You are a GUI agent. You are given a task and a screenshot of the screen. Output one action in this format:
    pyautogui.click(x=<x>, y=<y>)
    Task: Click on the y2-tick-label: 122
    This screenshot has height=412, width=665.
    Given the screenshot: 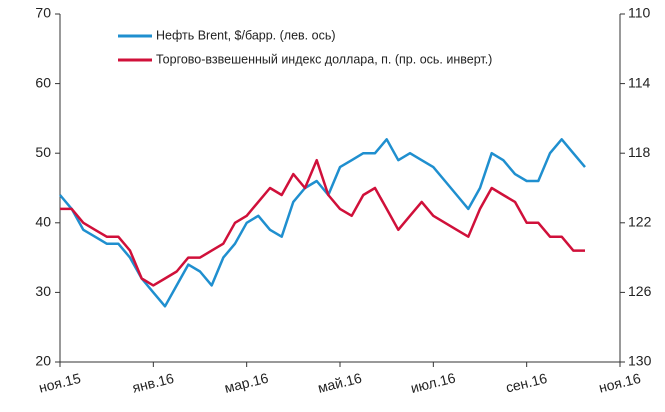 What is the action you would take?
    pyautogui.click(x=640, y=222)
    